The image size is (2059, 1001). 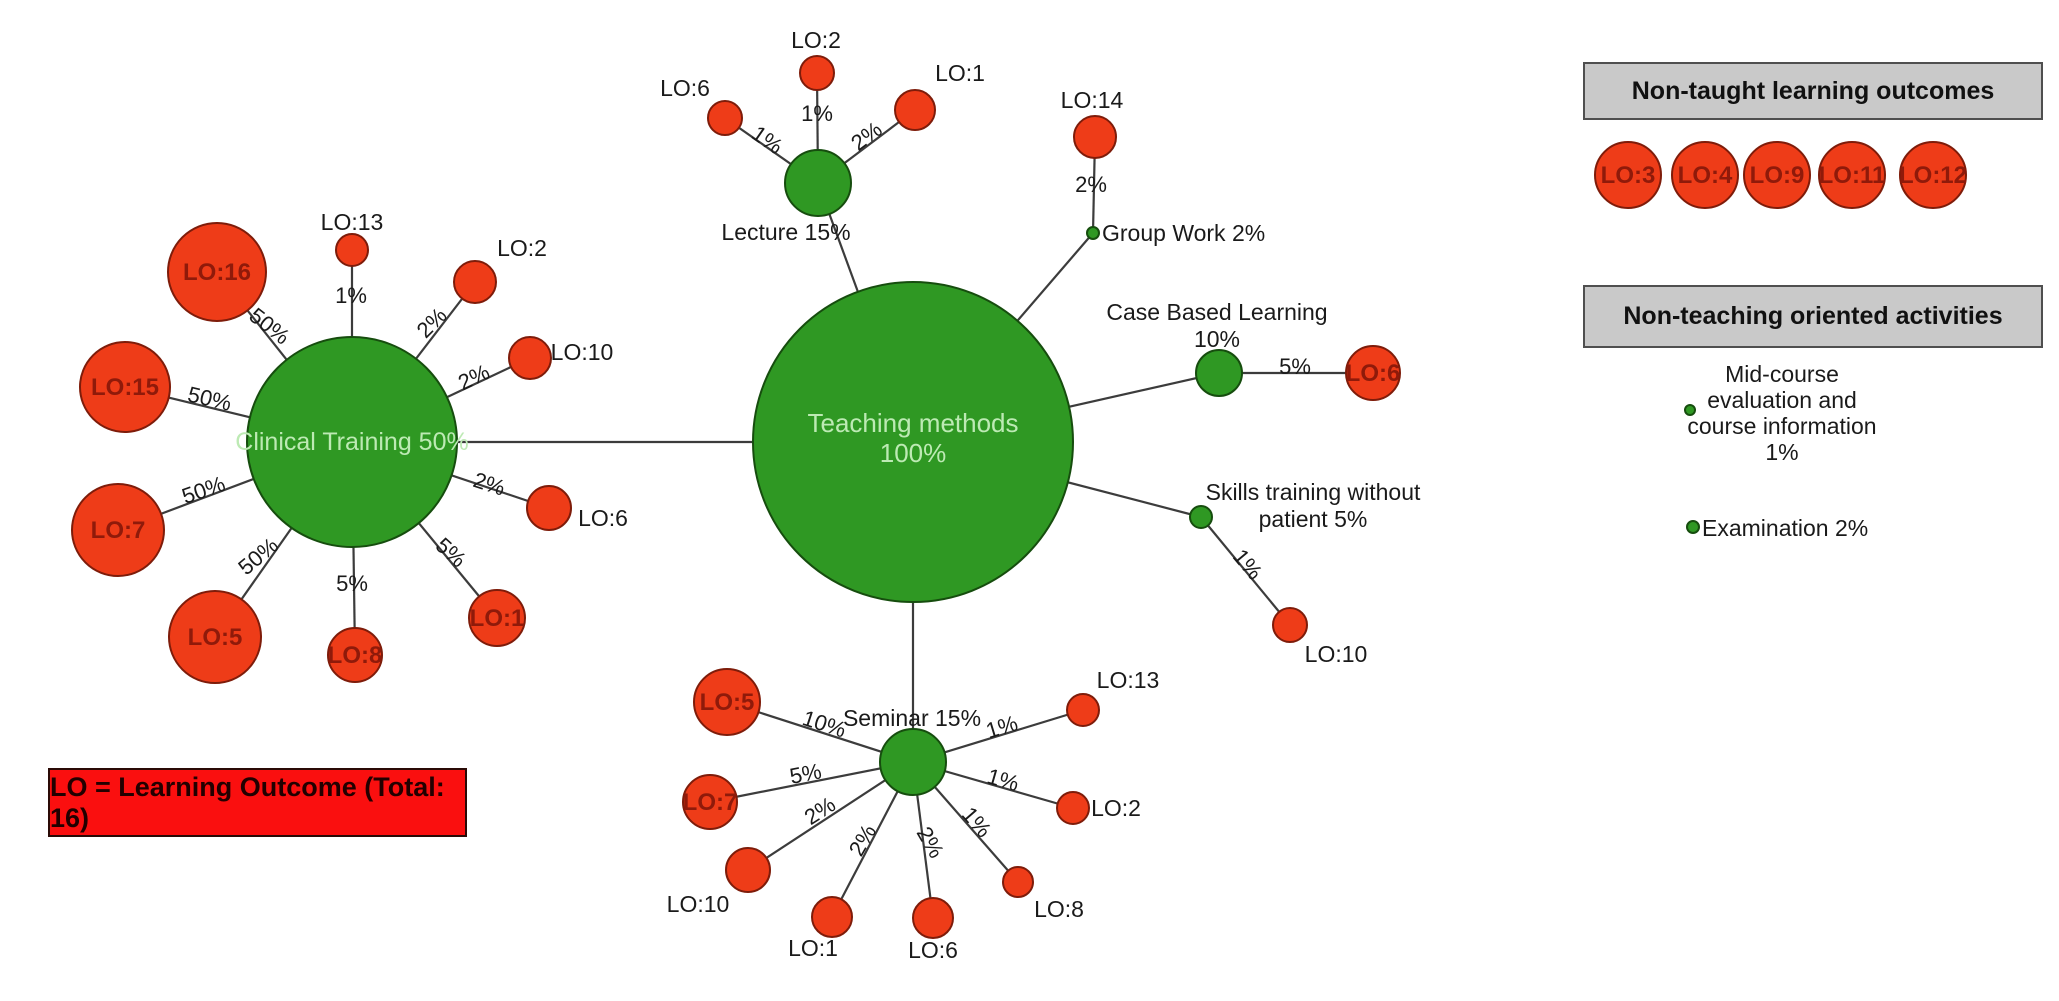 What do you see at coordinates (933, 950) in the screenshot?
I see `node-label-se_lo6: LO:6` at bounding box center [933, 950].